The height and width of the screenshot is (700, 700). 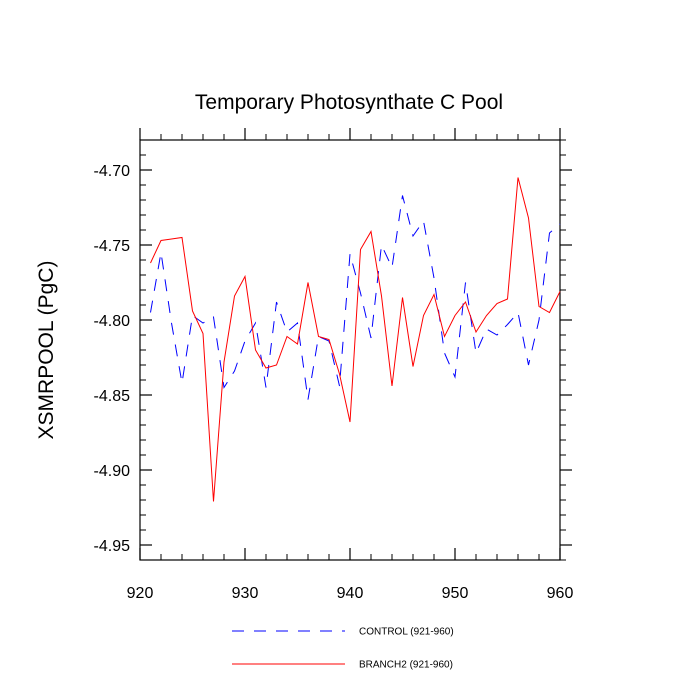 I want to click on y-tick-label: -4.95, so click(x=112, y=546).